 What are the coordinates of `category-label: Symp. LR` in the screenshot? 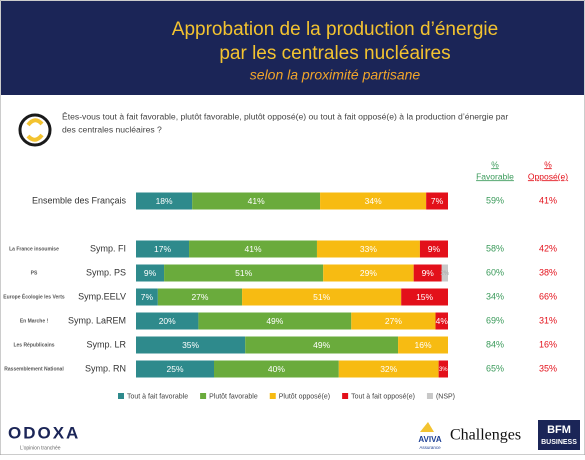 It's located at (106, 344).